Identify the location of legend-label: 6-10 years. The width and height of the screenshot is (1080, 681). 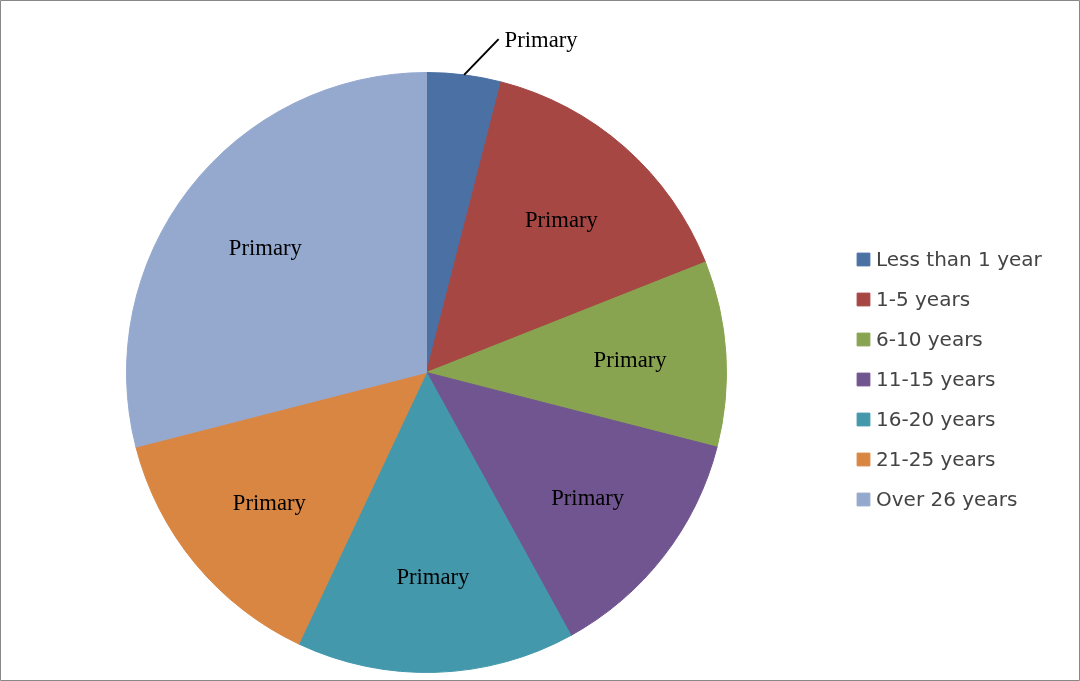
(929, 339).